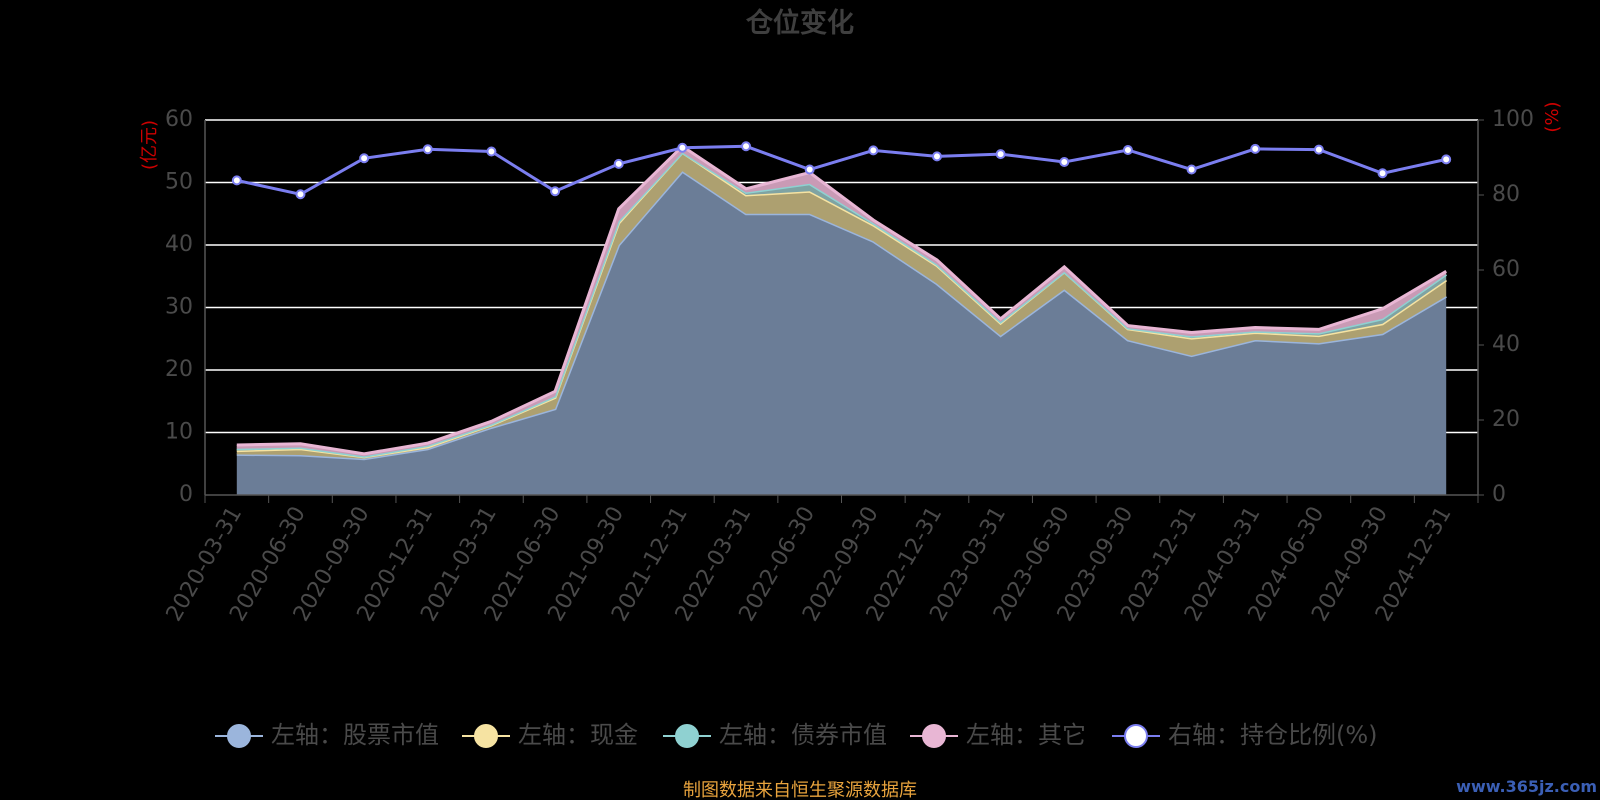  What do you see at coordinates (179, 307) in the screenshot?
I see `y-left-tick-label: 30` at bounding box center [179, 307].